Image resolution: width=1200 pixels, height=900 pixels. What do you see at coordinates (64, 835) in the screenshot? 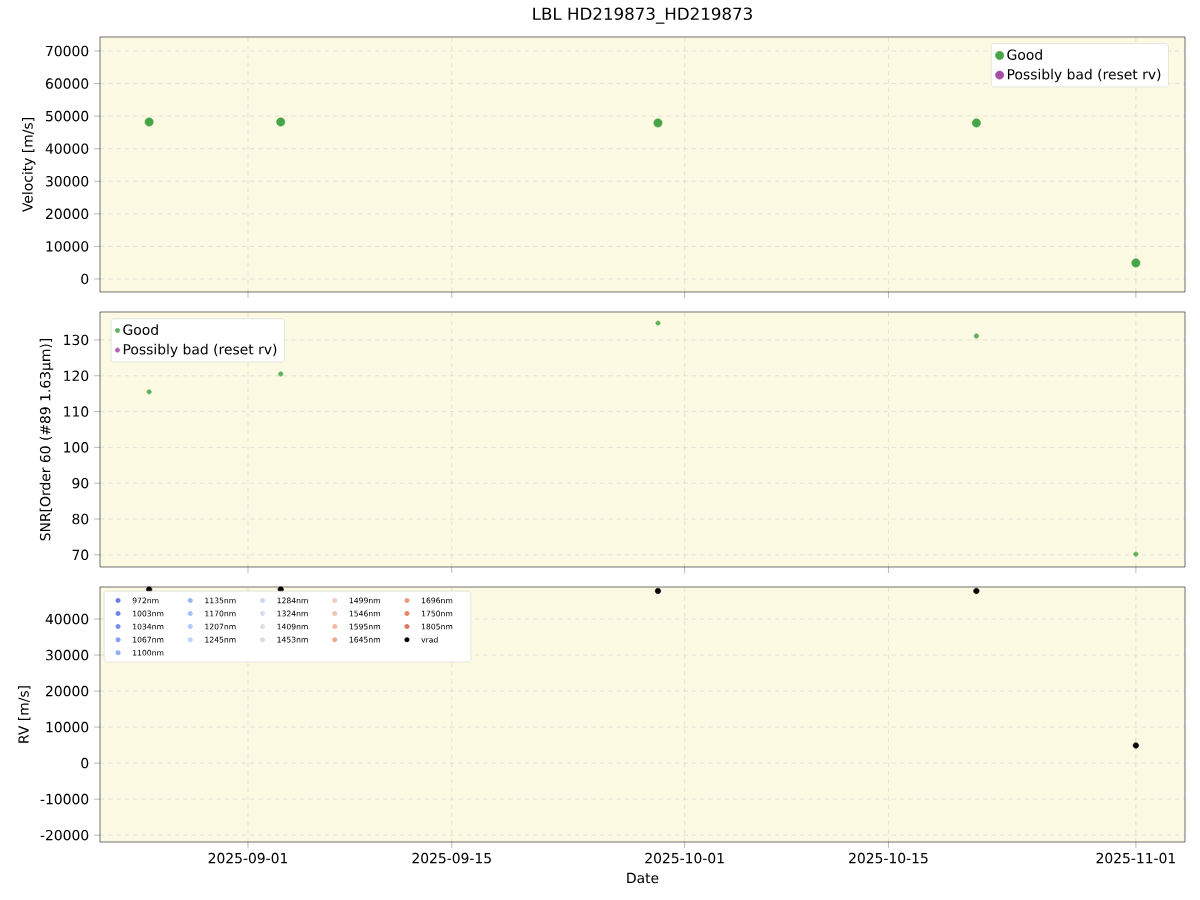
I see `y-tick-label: -20000` at bounding box center [64, 835].